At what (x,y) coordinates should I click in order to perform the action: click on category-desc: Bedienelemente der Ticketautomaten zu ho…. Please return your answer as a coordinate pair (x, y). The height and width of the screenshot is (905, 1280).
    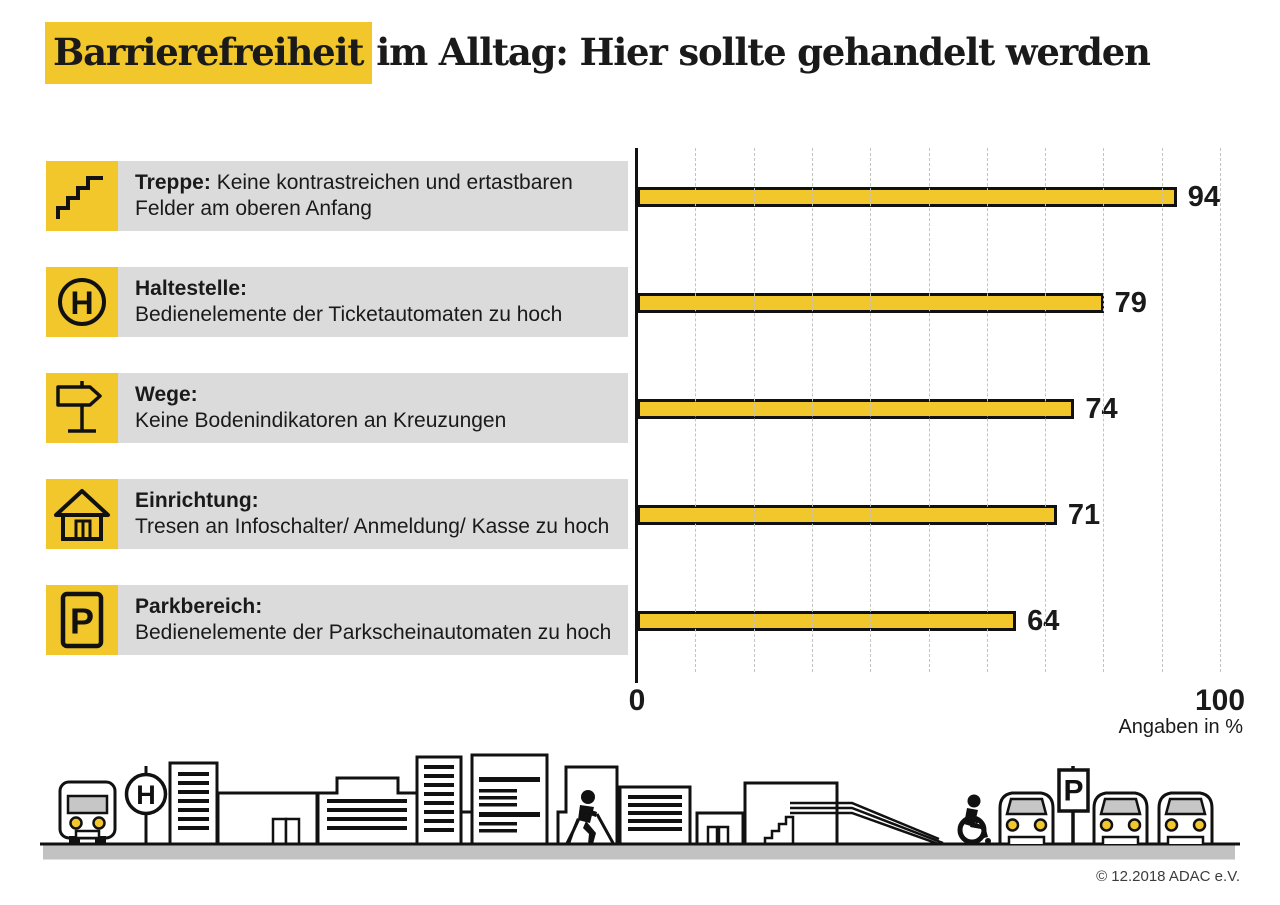
    Looking at the image, I should click on (349, 314).